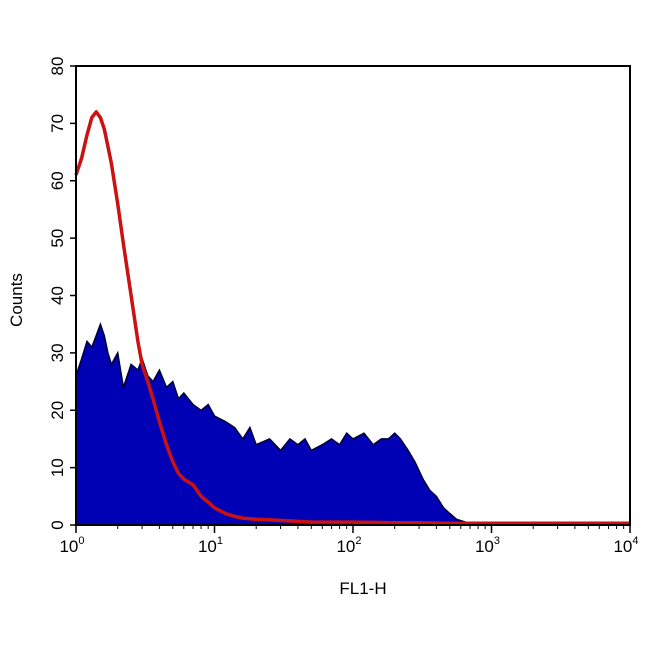  Describe the element at coordinates (57, 295) in the screenshot. I see `y-tick-label: 40` at that location.